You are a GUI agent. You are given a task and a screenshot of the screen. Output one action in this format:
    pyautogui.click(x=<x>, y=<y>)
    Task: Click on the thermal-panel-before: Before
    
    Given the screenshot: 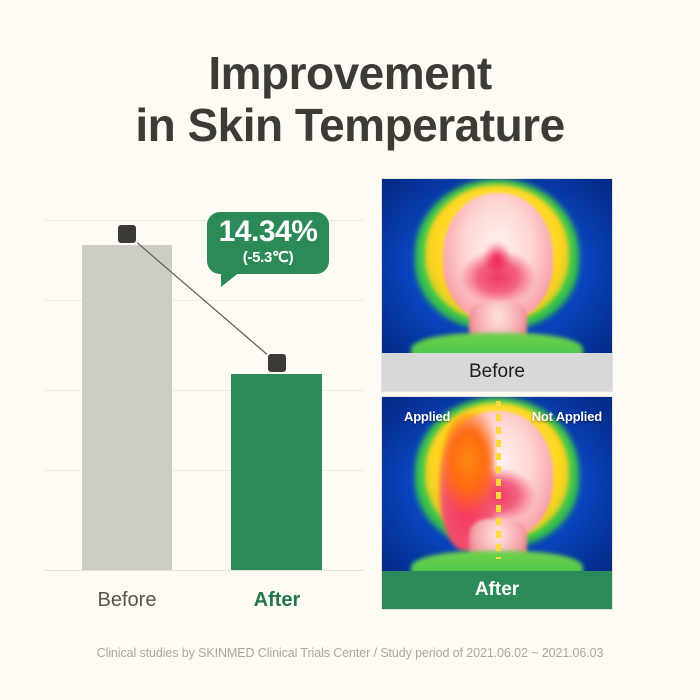 What is the action you would take?
    pyautogui.click(x=497, y=285)
    